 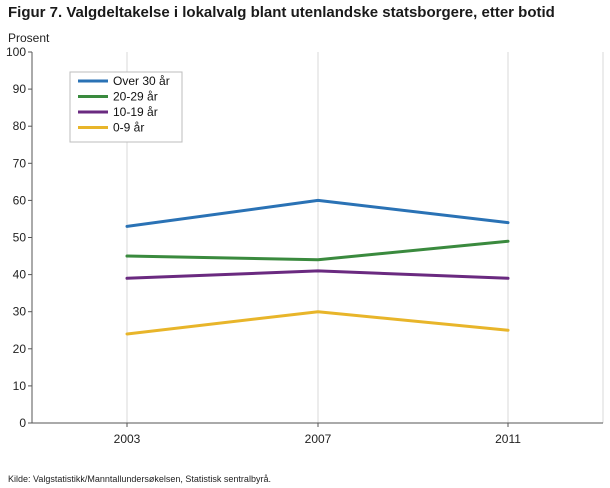 I want to click on legend-item-2: 10-19 år, so click(x=118, y=112).